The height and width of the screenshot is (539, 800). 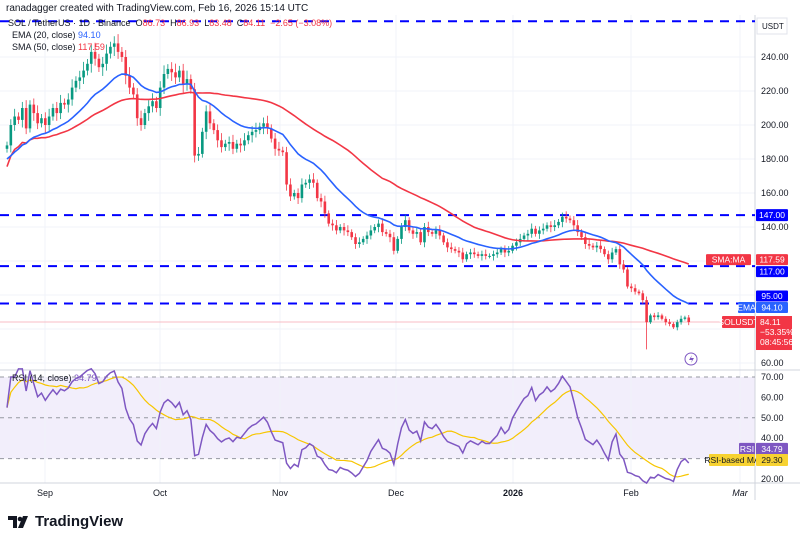 What do you see at coordinates (772, 215) in the screenshot?
I see `level-147-label: 147.00` at bounding box center [772, 215].